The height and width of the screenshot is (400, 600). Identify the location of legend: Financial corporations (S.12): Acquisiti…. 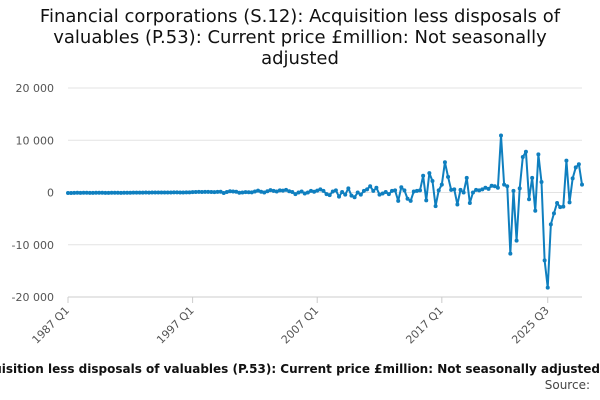
(300, 370).